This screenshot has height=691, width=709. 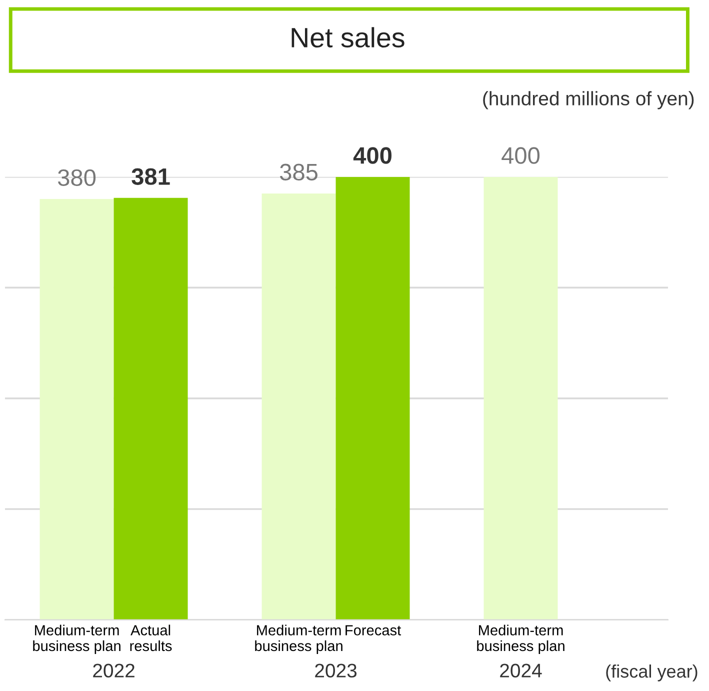 What do you see at coordinates (521, 671) in the screenshot?
I see `text: 2024` at bounding box center [521, 671].